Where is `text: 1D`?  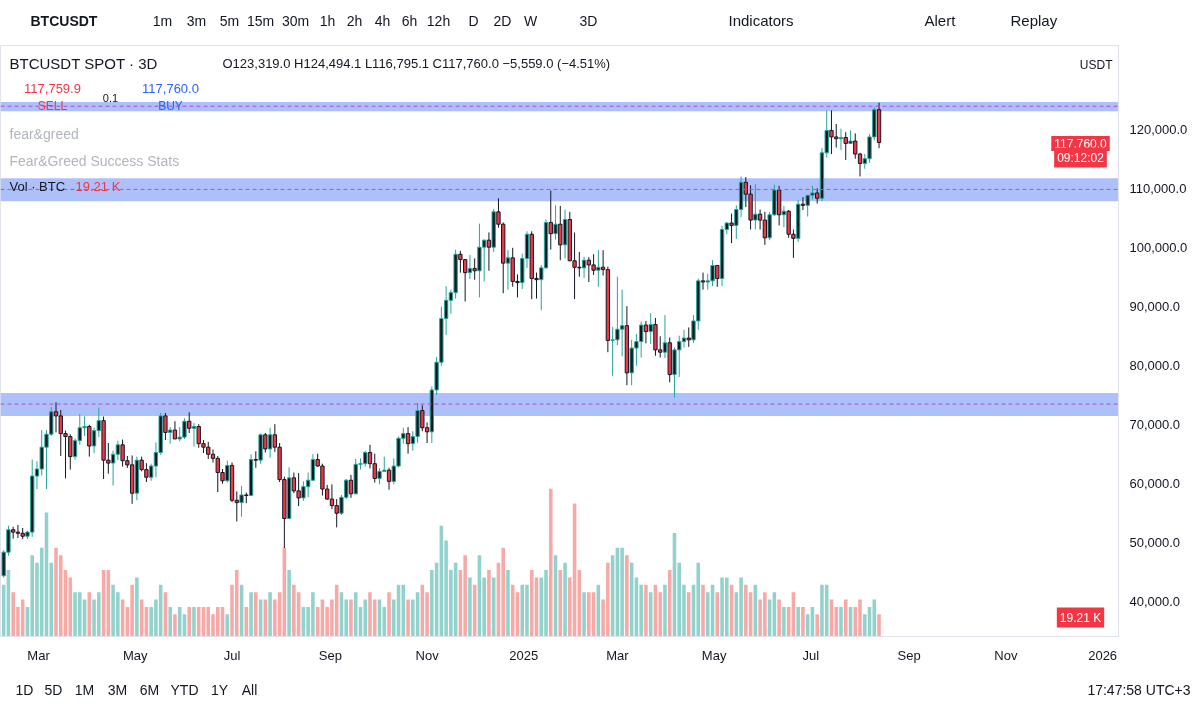 text: 1D is located at coordinates (24, 689).